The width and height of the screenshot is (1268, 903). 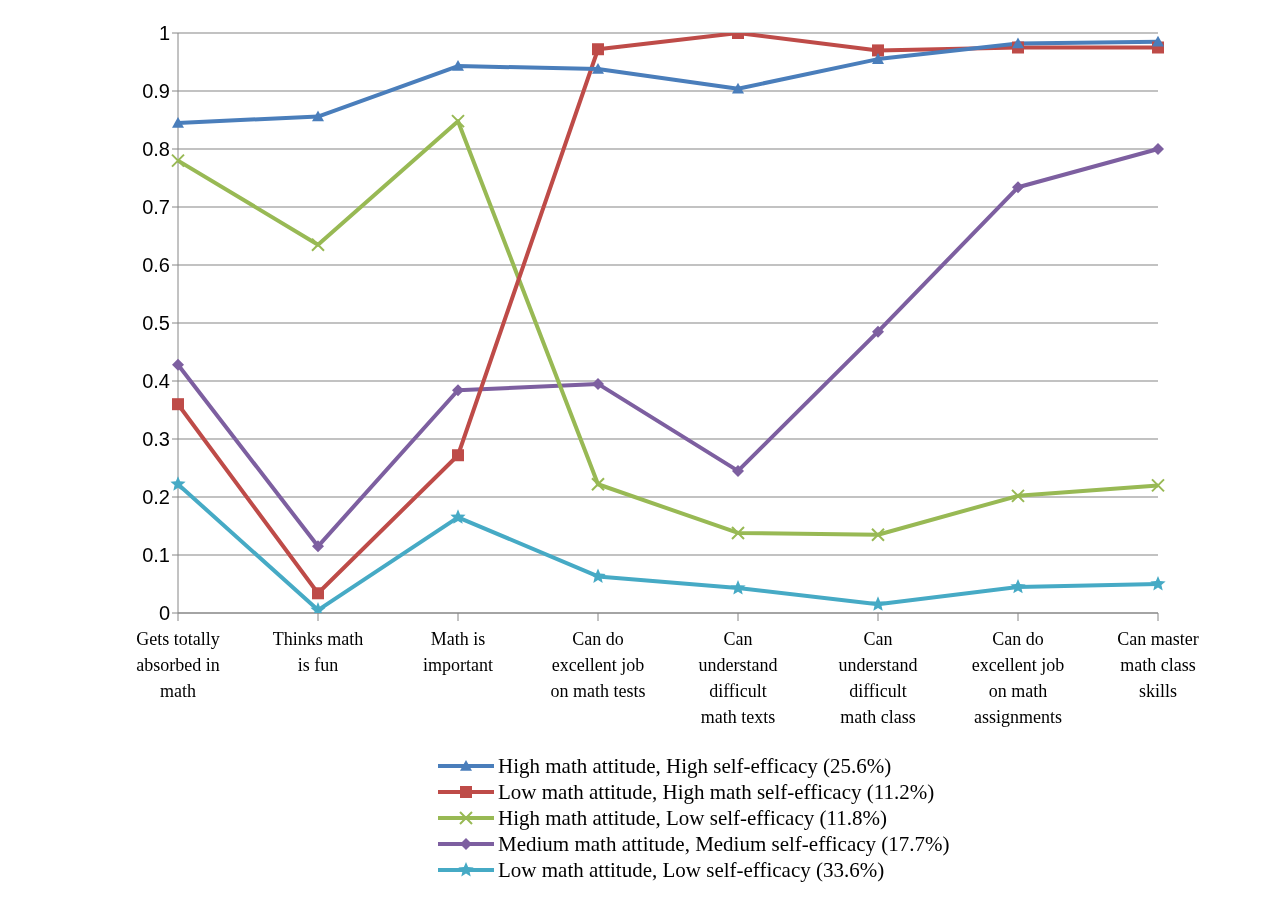 What do you see at coordinates (156, 91) in the screenshot?
I see `y-tick-label: 0.9` at bounding box center [156, 91].